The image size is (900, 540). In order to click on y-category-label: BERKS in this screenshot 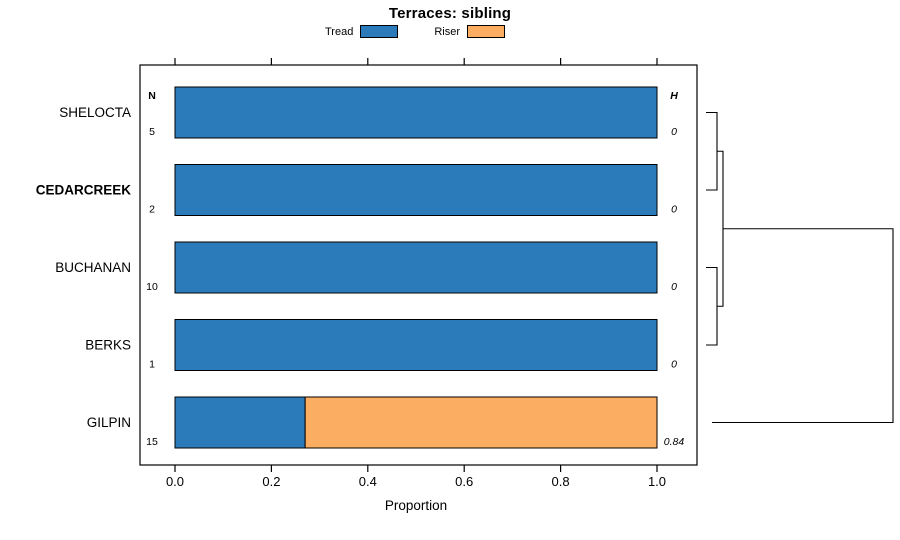, I will do `click(108, 345)`.